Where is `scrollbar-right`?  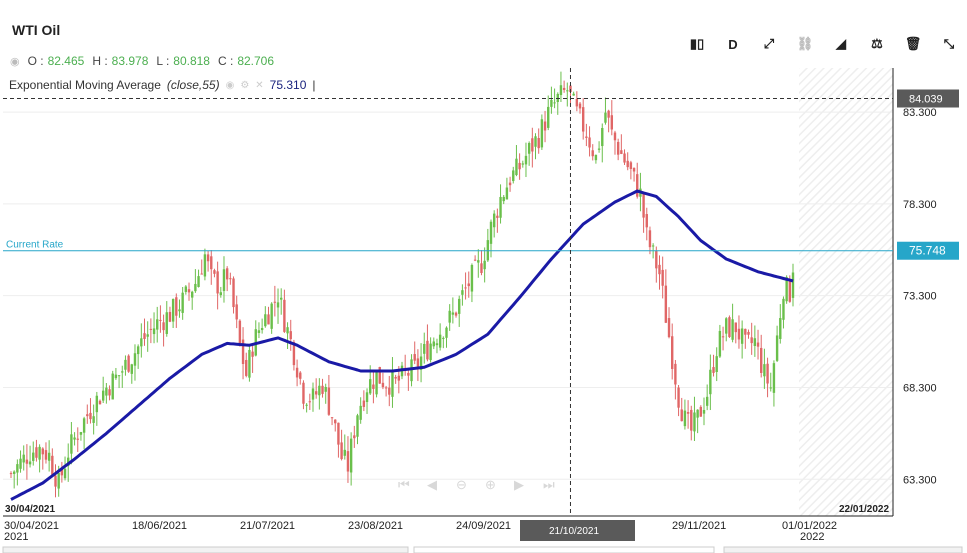 scrollbar-right is located at coordinates (843, 549).